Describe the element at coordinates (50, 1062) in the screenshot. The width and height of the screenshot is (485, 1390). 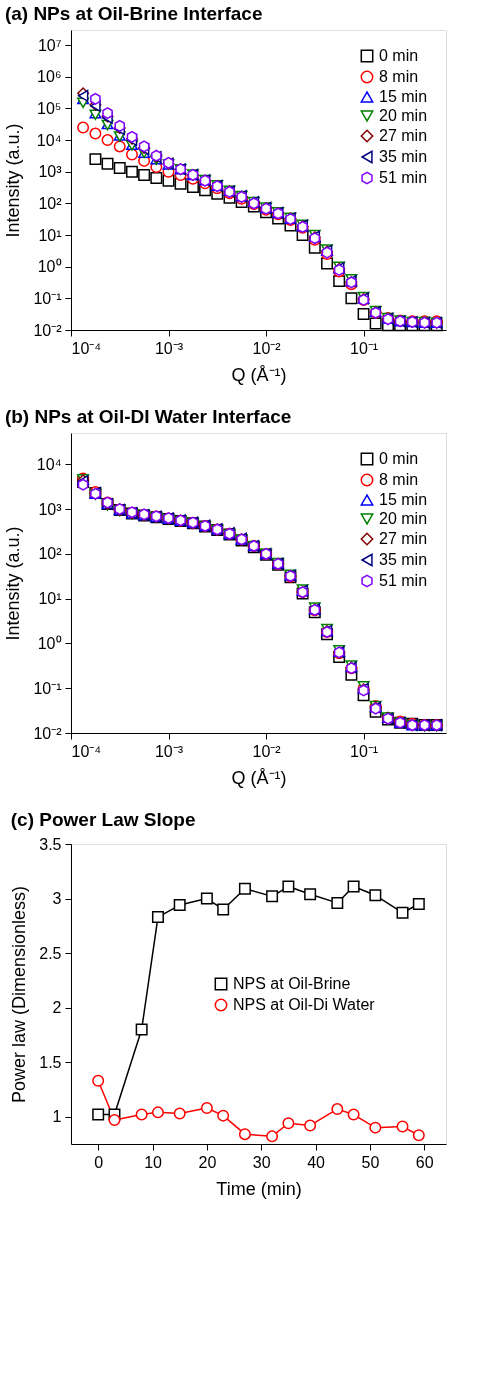
I see `y-tick-label: 1.5` at that location.